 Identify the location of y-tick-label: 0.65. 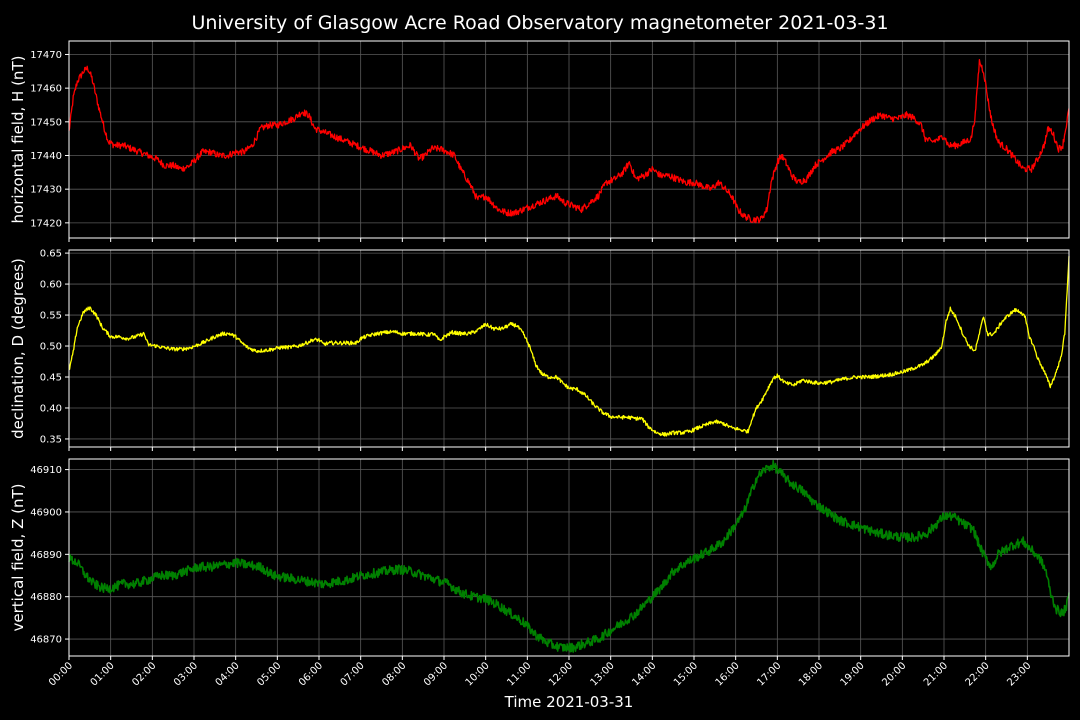
(51, 254).